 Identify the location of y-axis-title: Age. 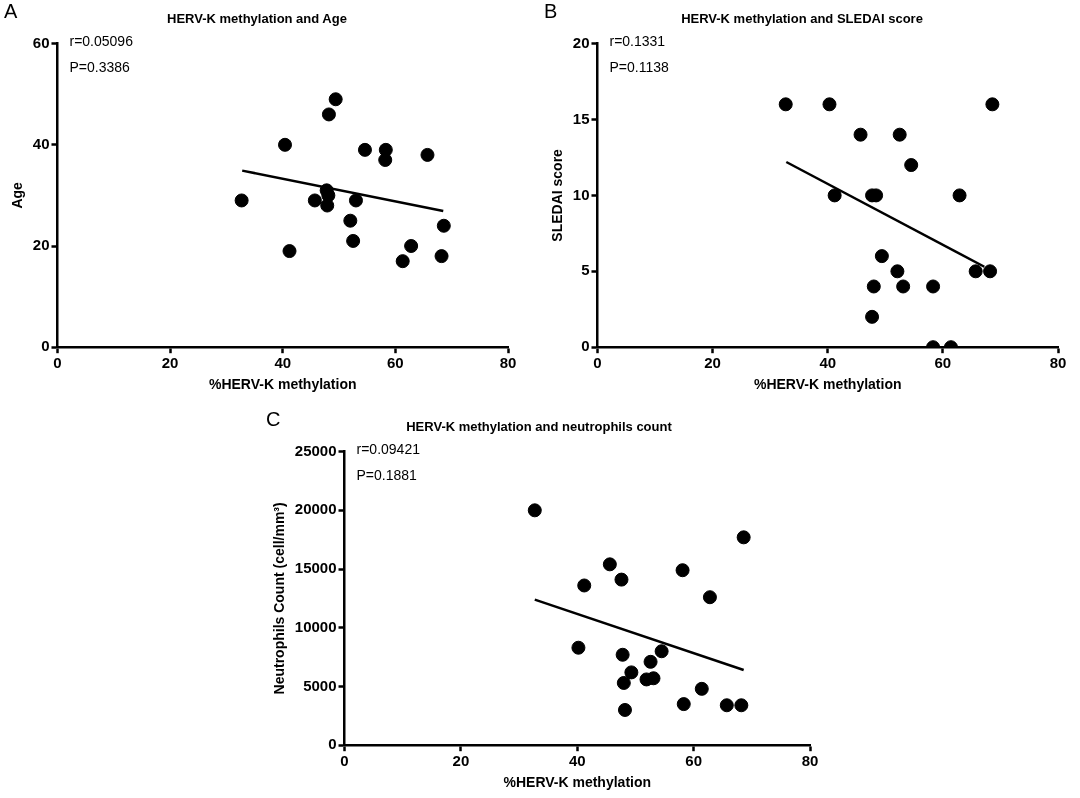
(17, 195).